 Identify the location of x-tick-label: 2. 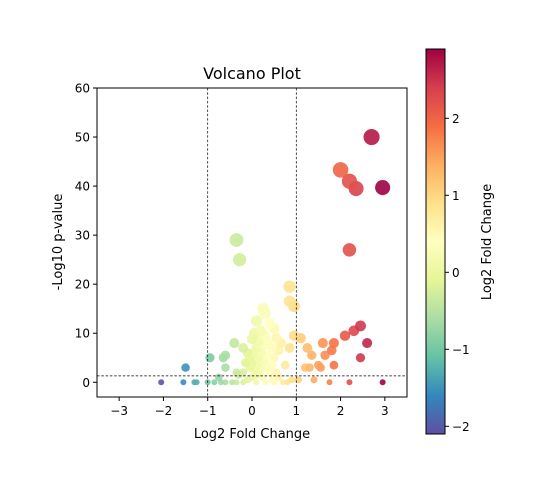
(341, 411).